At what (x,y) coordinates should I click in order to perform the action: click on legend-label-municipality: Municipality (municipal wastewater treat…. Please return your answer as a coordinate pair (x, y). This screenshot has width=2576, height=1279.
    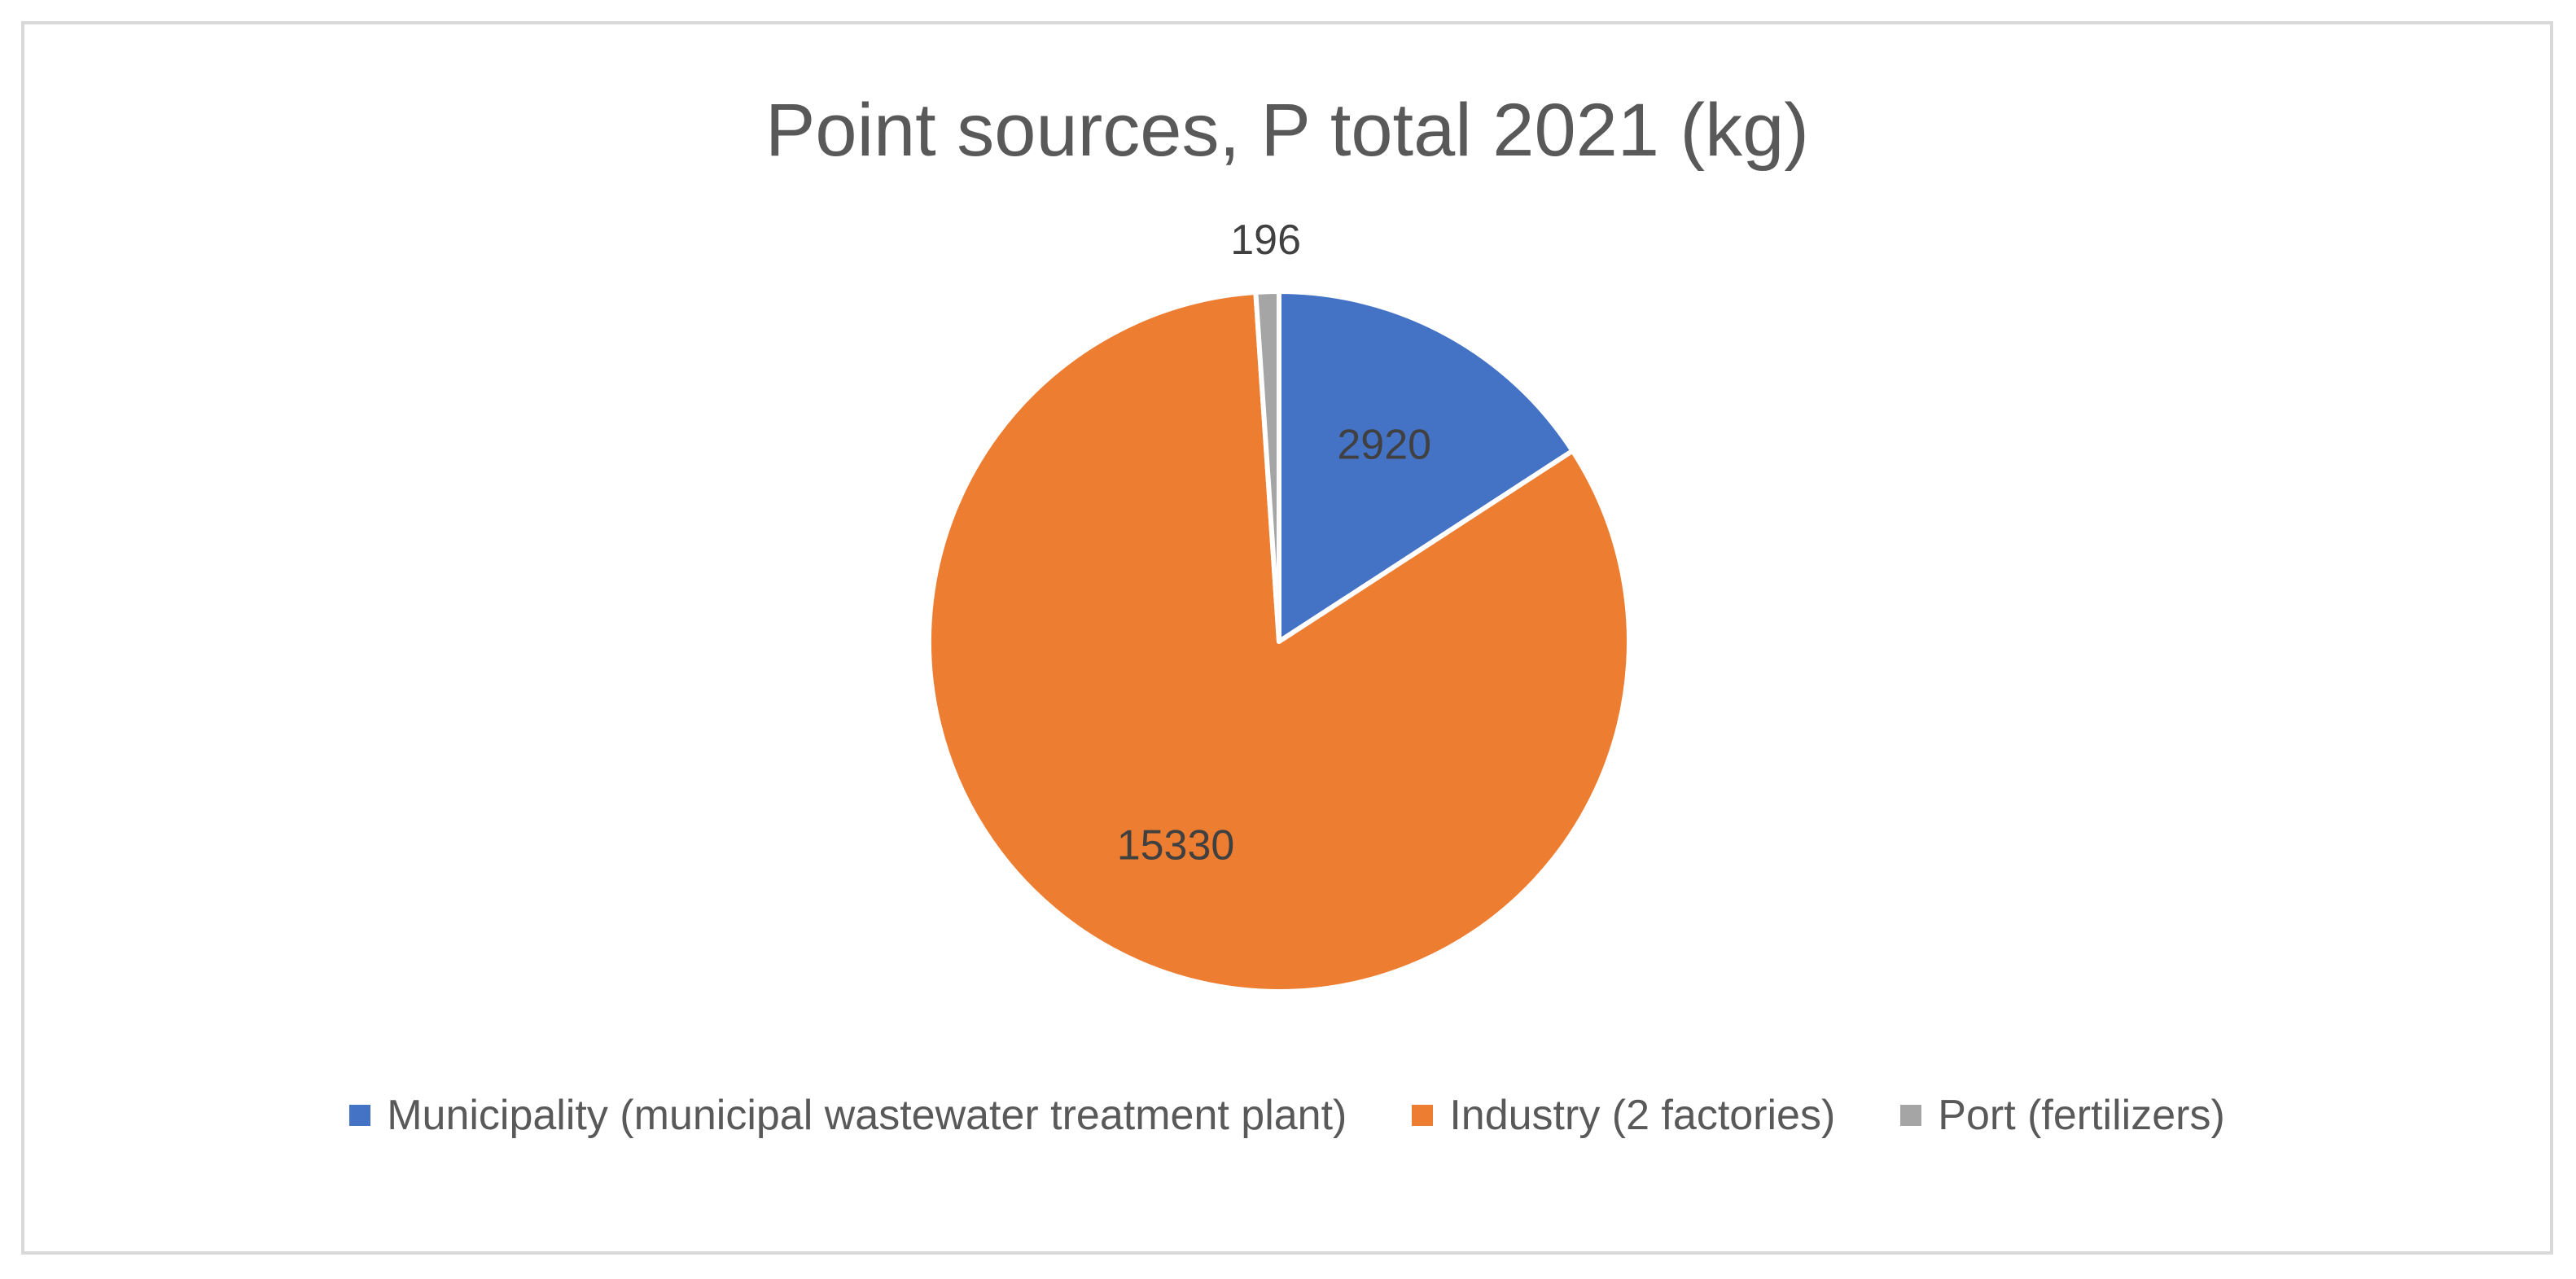
    Looking at the image, I should click on (867, 1115).